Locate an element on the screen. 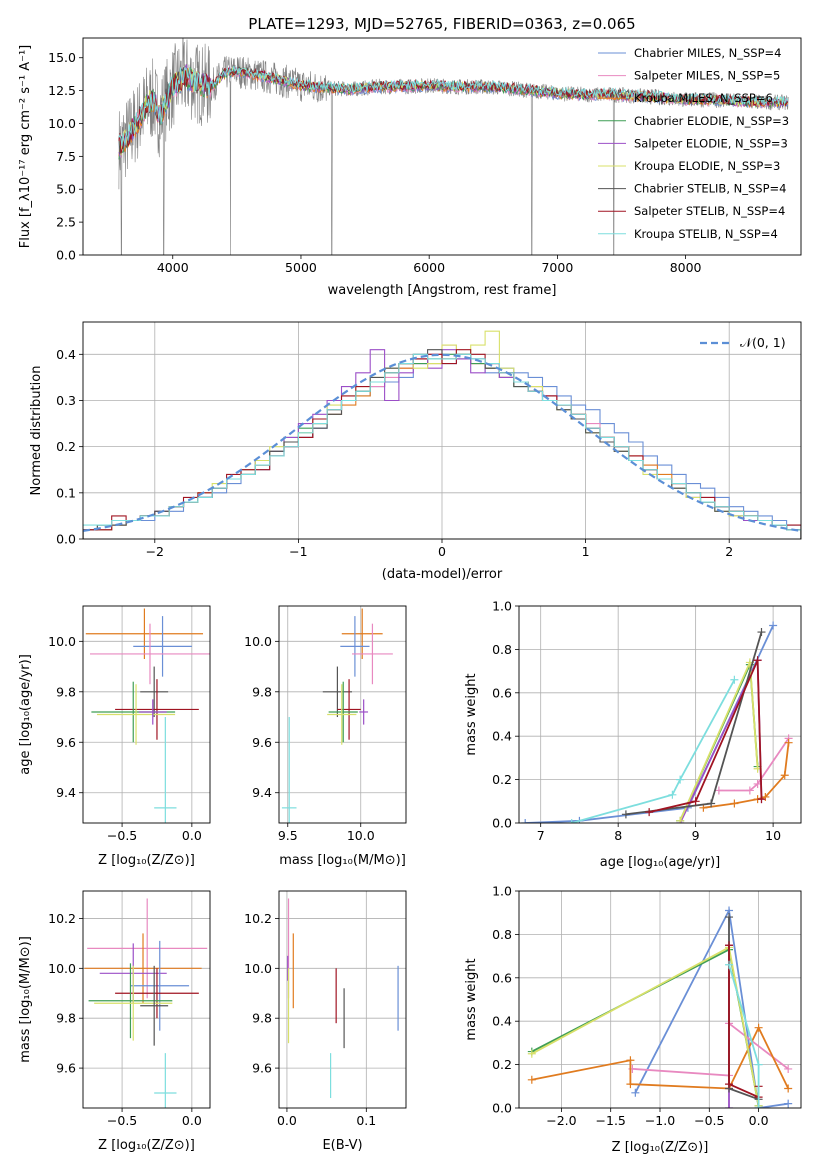 The height and width of the screenshot is (1170, 819). x-tick-label: 0 is located at coordinates (442, 551).